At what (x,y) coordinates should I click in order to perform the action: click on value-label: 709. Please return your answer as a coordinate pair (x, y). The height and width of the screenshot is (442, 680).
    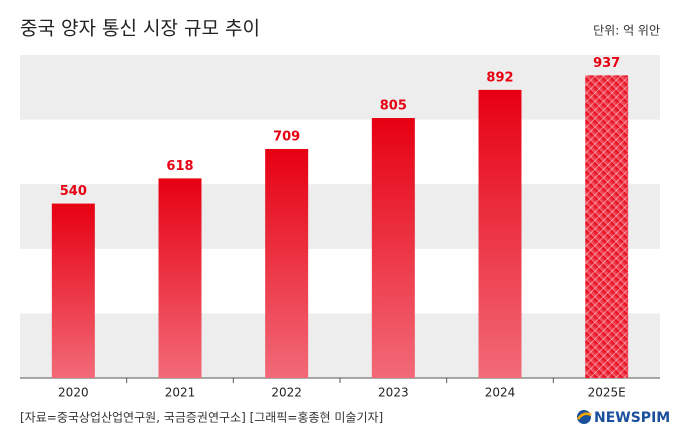
    Looking at the image, I should click on (286, 136).